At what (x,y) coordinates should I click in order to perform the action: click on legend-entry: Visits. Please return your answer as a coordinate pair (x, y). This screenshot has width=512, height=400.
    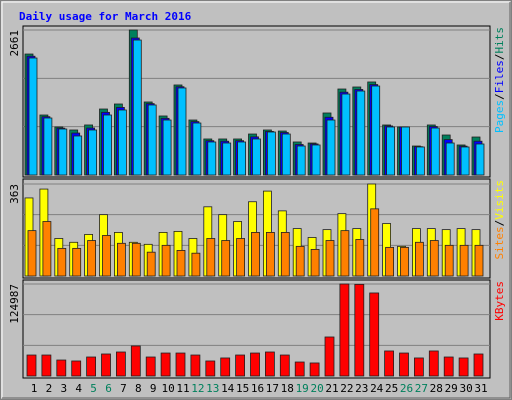
    Looking at the image, I should click on (499, 200).